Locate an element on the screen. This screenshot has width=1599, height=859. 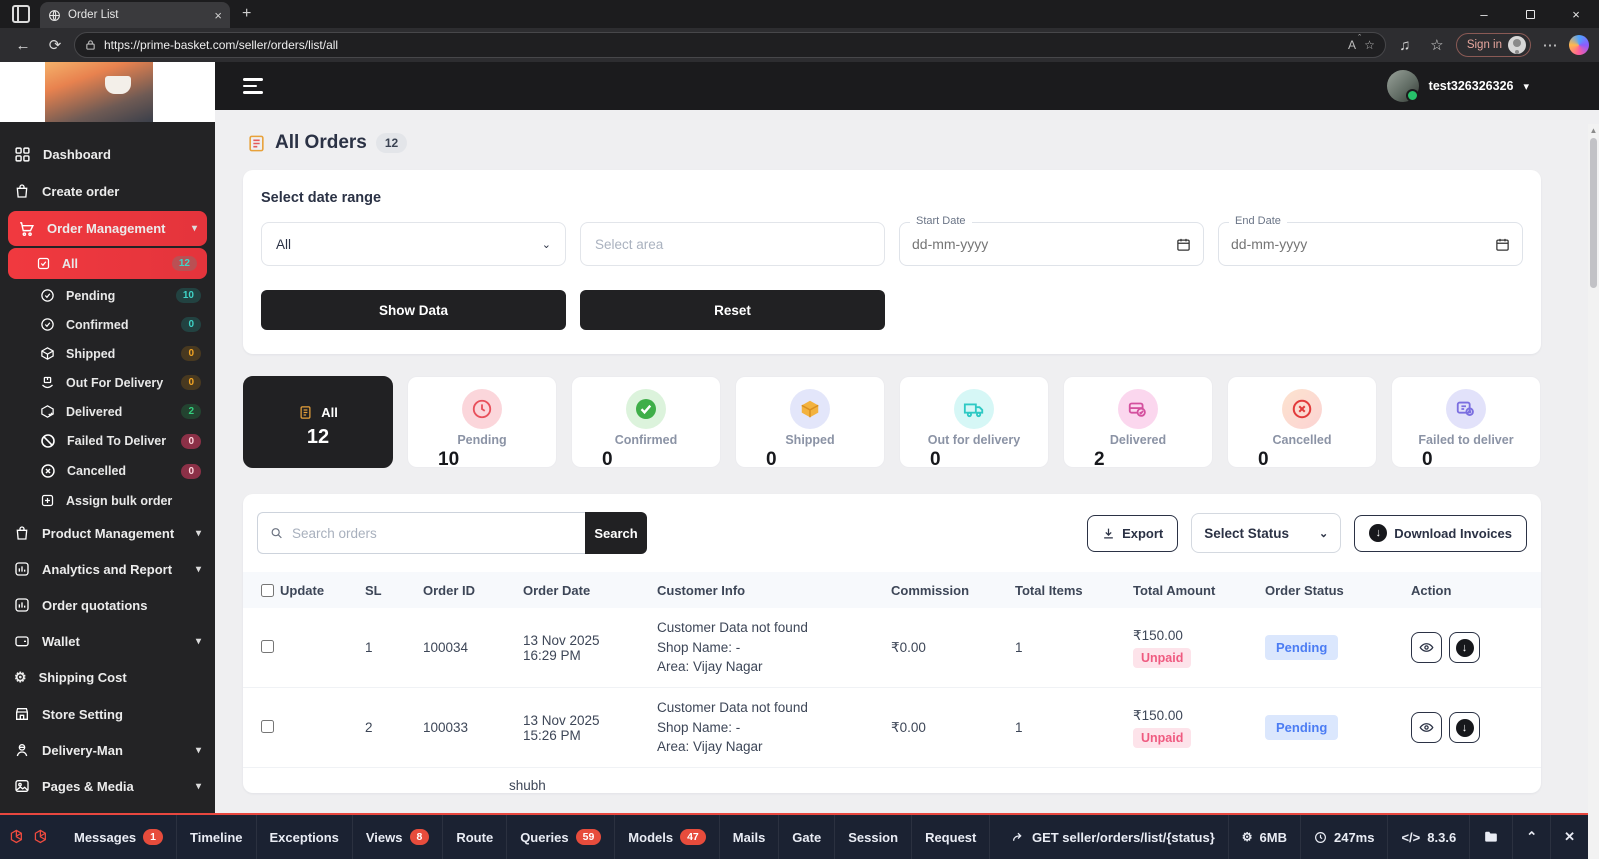
debugbar-tab-exceptions: Exceptions is located at coordinates (305, 837).